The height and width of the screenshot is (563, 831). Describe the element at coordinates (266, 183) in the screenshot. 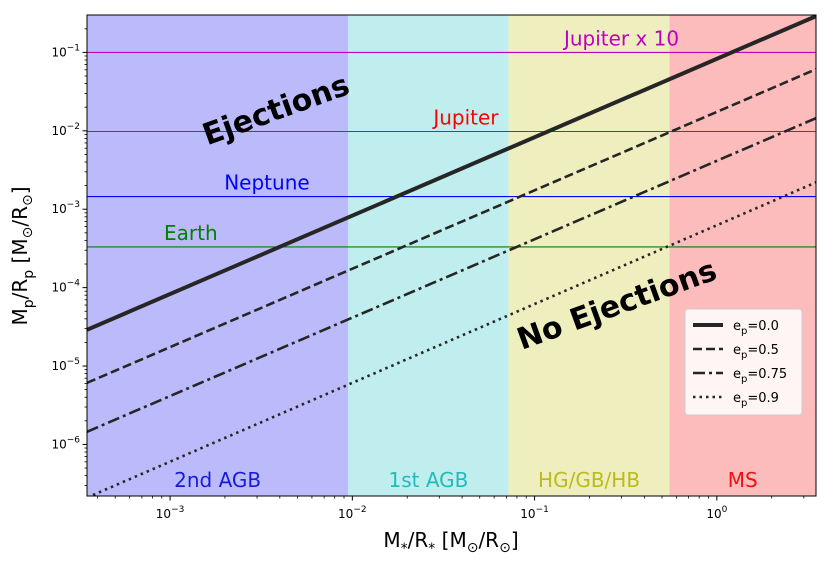

I see `ref-label-neptune: Neptune` at that location.